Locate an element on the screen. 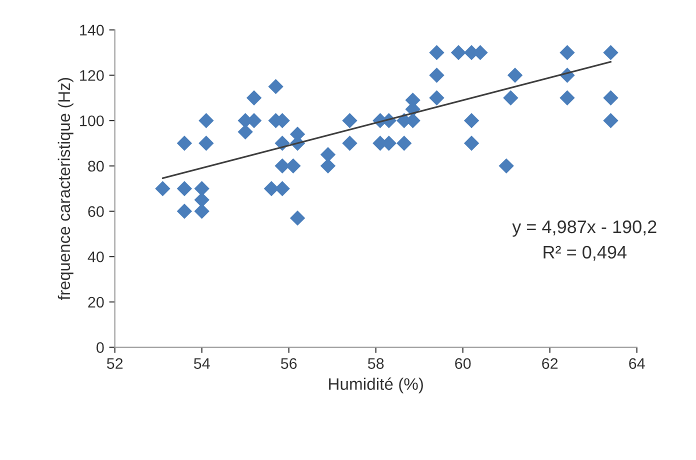 The width and height of the screenshot is (696, 460). y-tick-label: 40 is located at coordinates (96, 256).